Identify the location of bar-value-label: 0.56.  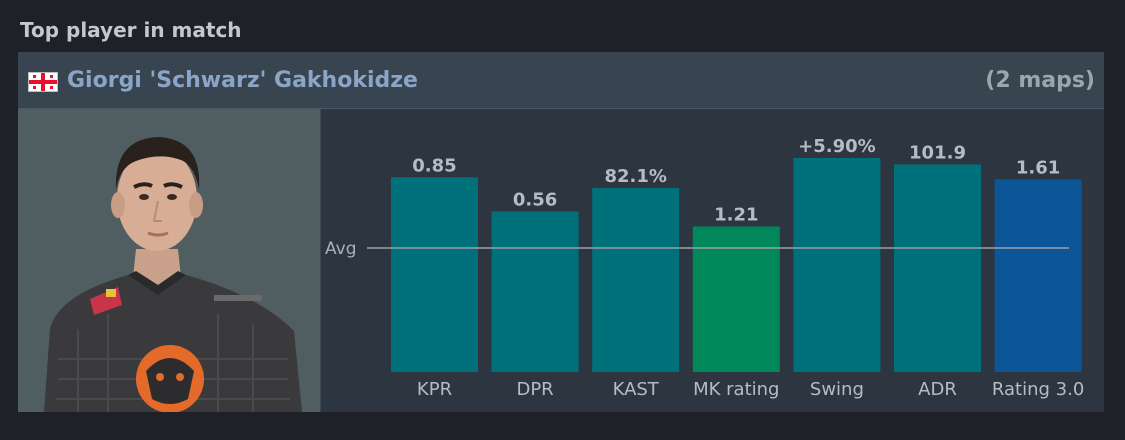
(535, 200).